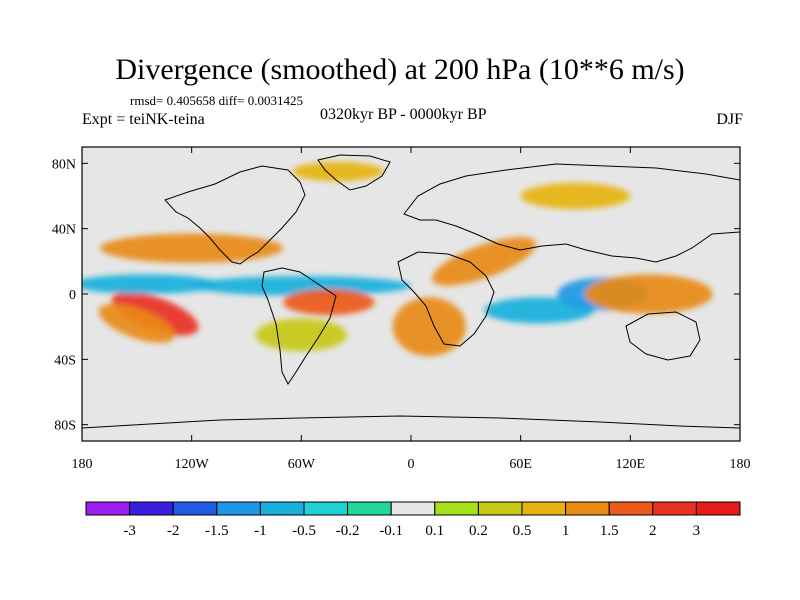  Describe the element at coordinates (143, 119) in the screenshot. I see `experiment-label: Expt = teiNK-teina` at that location.